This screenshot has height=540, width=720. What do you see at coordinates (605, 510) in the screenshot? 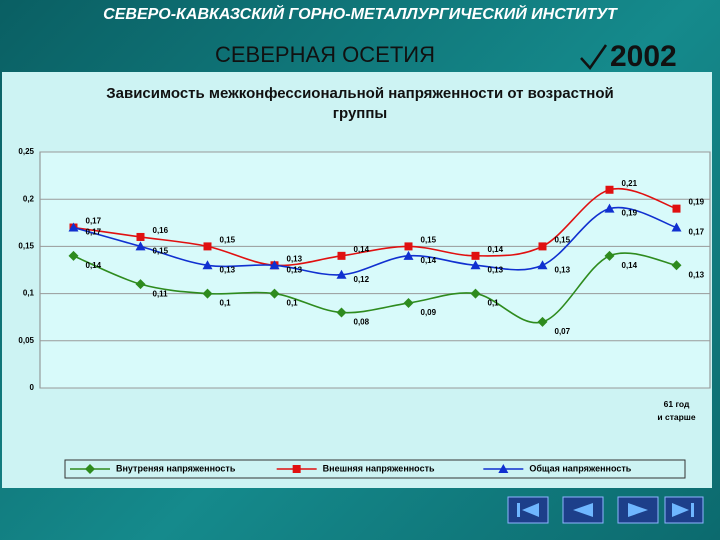
I see `nav-buttons` at bounding box center [605, 510].